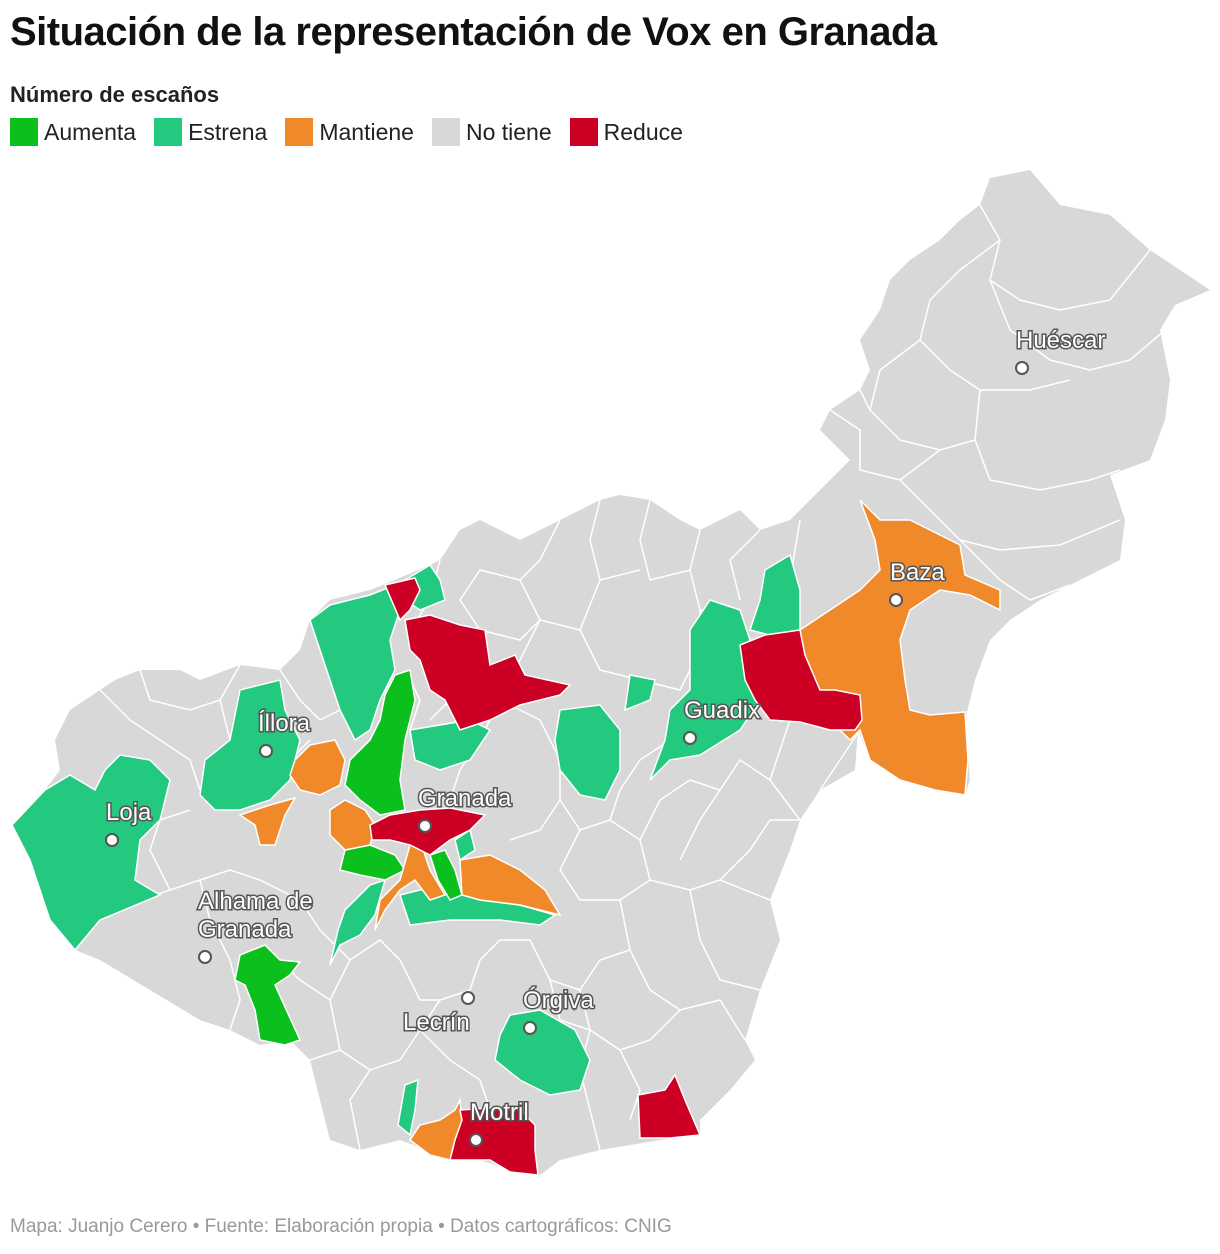 The image size is (1220, 1254). I want to click on legend-item-aumenta: Aumenta, so click(73, 132).